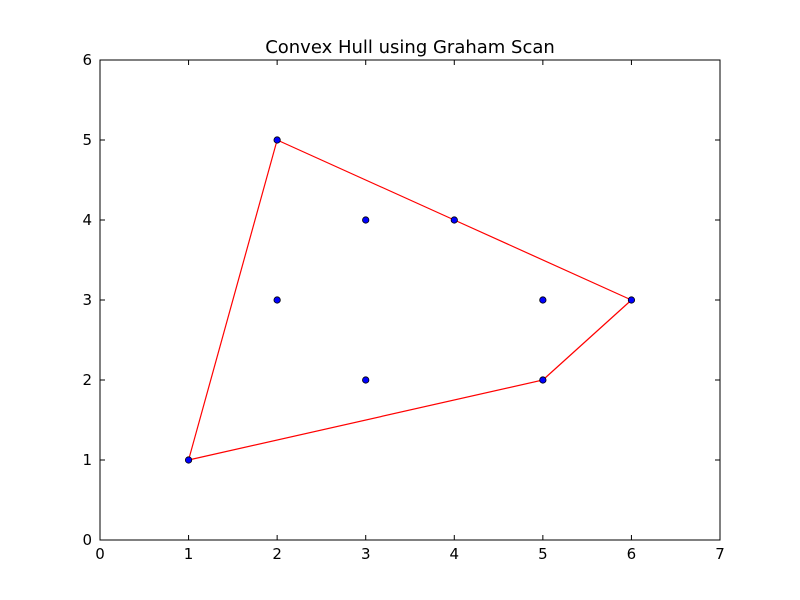 This screenshot has height=600, width=800. I want to click on y-tick-label: 6, so click(87, 60).